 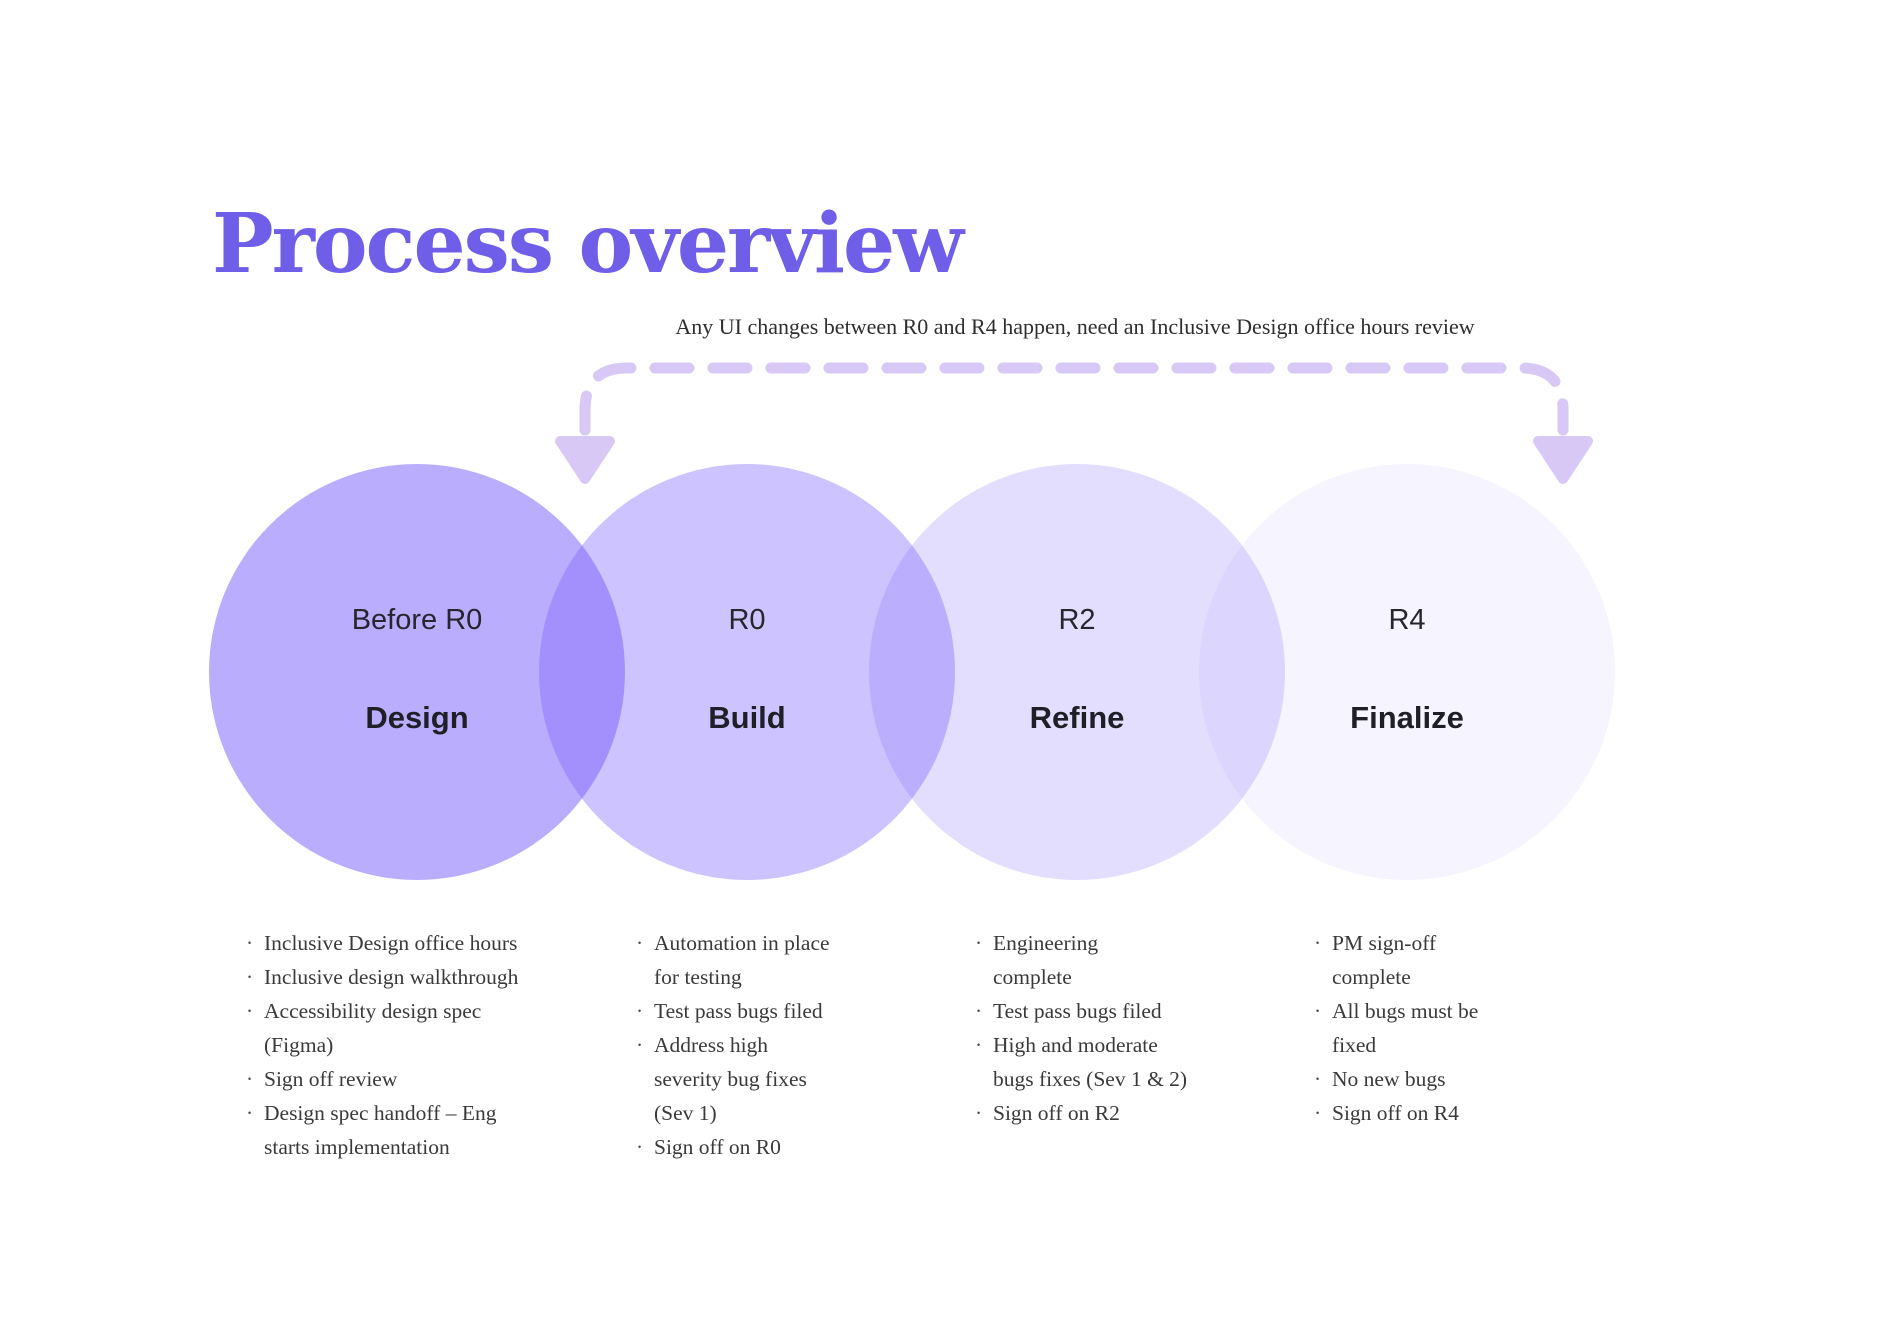 What do you see at coordinates (1407, 717) in the screenshot?
I see `stage-name-label: Finalize` at bounding box center [1407, 717].